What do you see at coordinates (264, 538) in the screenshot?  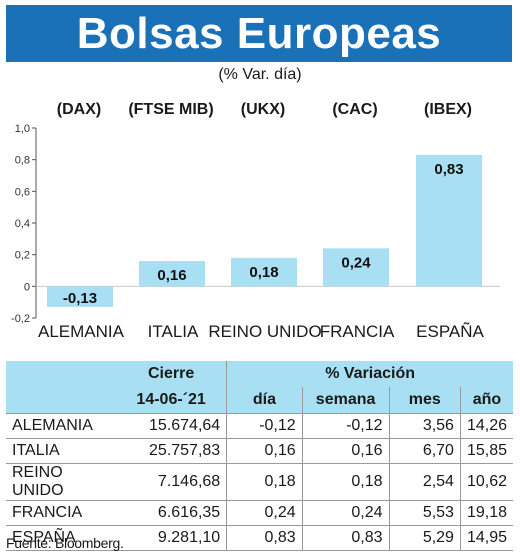 I see `cell-day: 0,83` at bounding box center [264, 538].